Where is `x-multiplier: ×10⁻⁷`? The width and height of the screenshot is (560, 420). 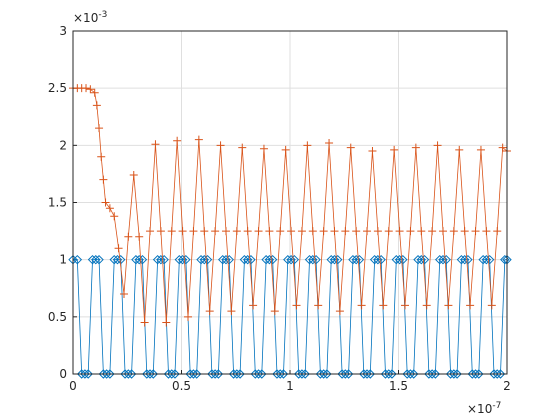
x-multiplier: ×10⁻⁷ is located at coordinates (484, 408).